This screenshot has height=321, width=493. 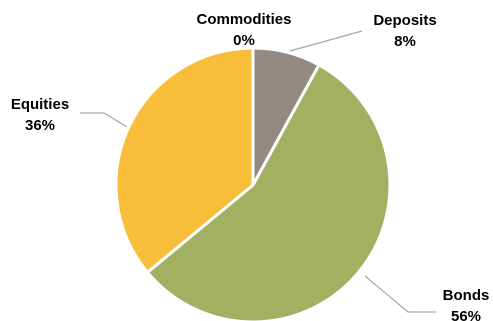 I want to click on leader-line-bonds, so click(x=400, y=294).